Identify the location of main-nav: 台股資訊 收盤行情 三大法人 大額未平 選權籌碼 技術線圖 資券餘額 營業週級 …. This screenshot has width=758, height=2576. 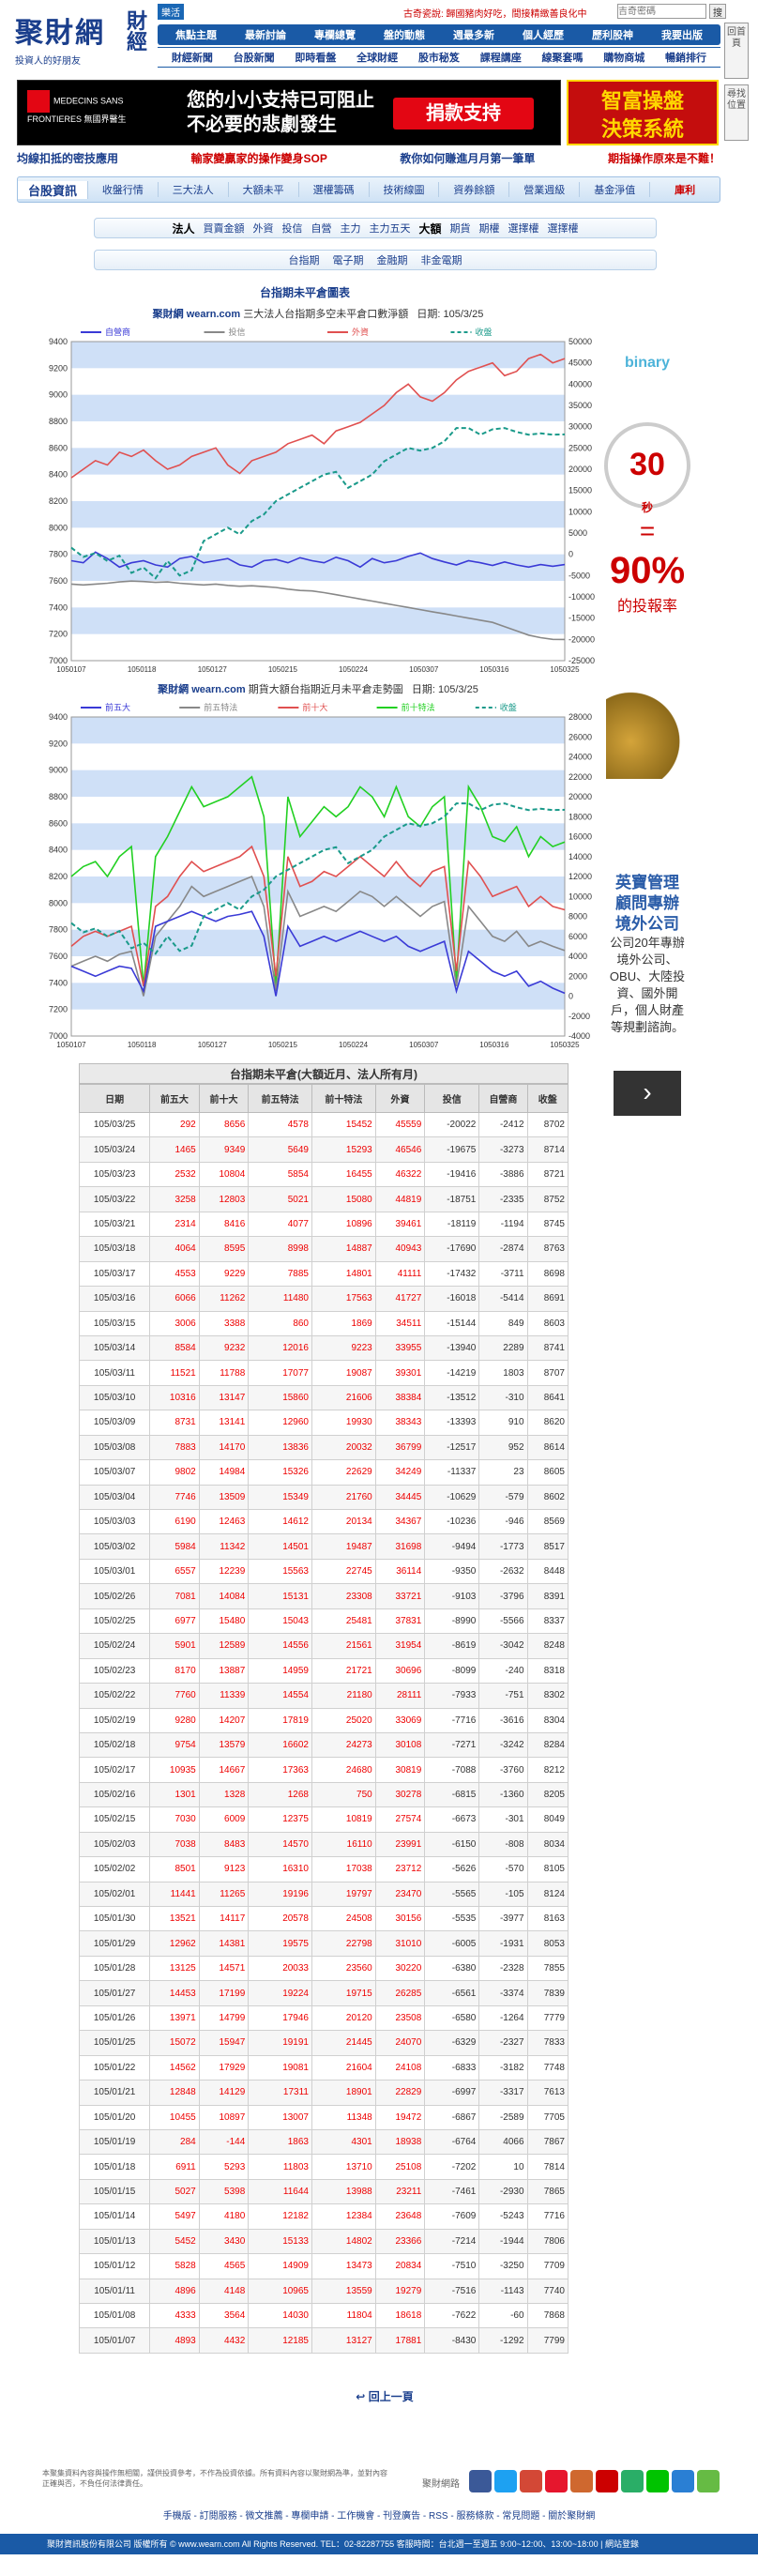
(368, 189).